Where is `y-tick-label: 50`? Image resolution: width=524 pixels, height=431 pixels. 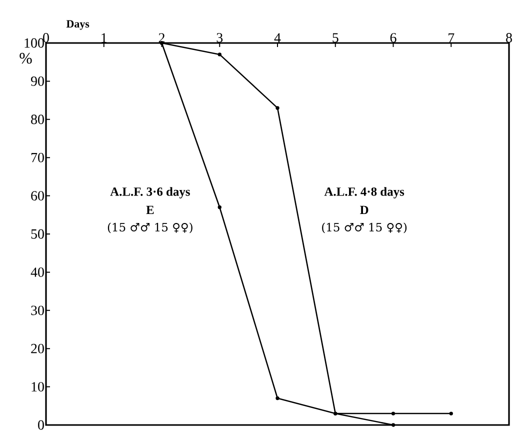
y-tick-label: 50 is located at coordinates (37, 234).